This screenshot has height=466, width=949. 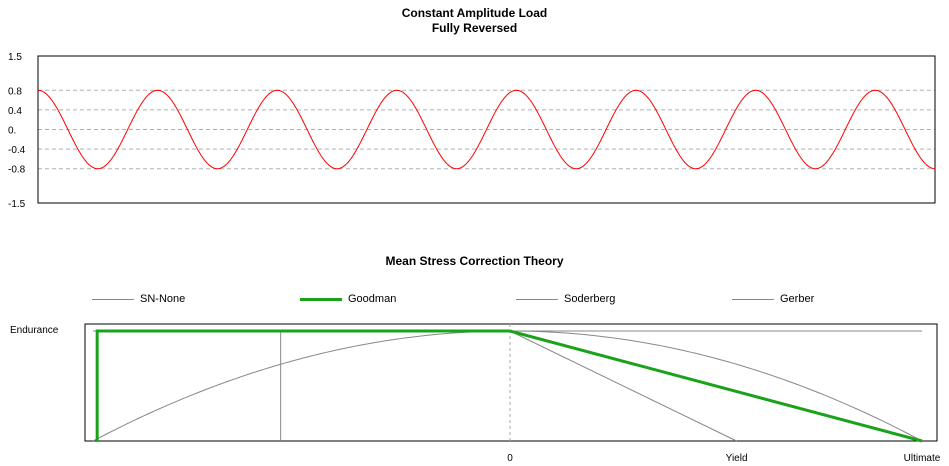 I want to click on chart2-title: Mean Stress Correction Theory, so click(x=474, y=261).